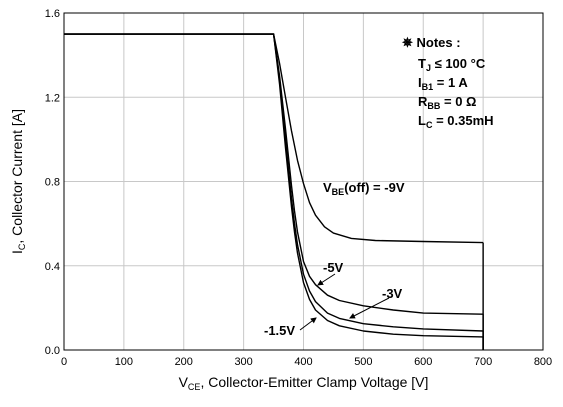  I want to click on x-tick-label: 200, so click(184, 362).